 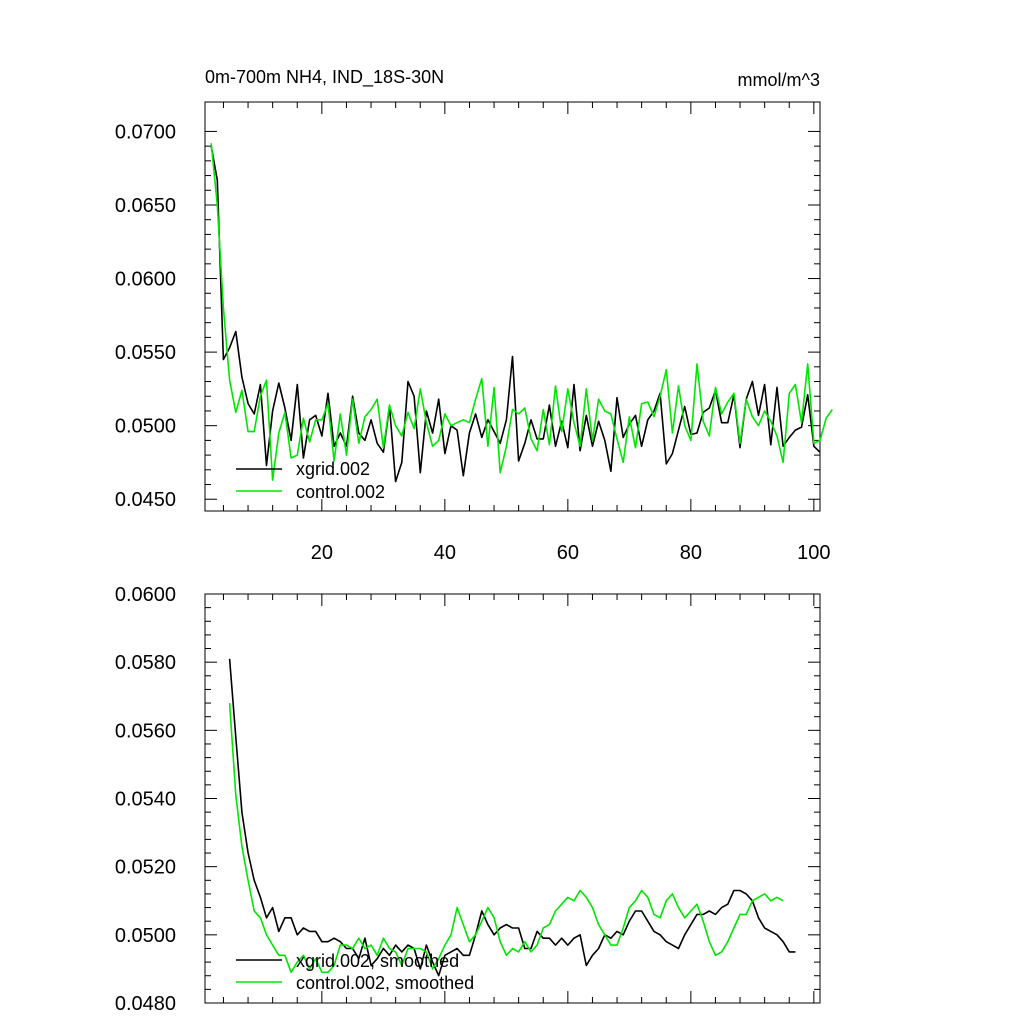 What do you see at coordinates (145, 1004) in the screenshot?
I see `y-tick-label: 0.0480` at bounding box center [145, 1004].